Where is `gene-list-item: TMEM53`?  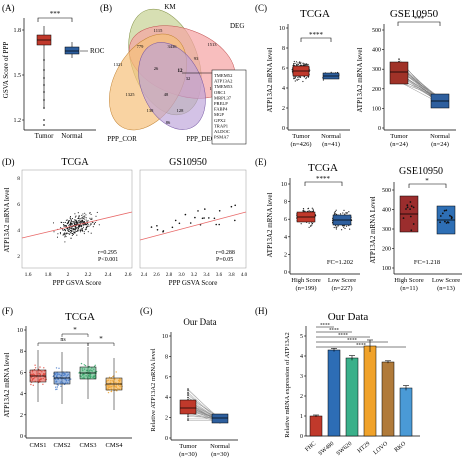 gene-list-item: TMEM53 is located at coordinates (223, 86).